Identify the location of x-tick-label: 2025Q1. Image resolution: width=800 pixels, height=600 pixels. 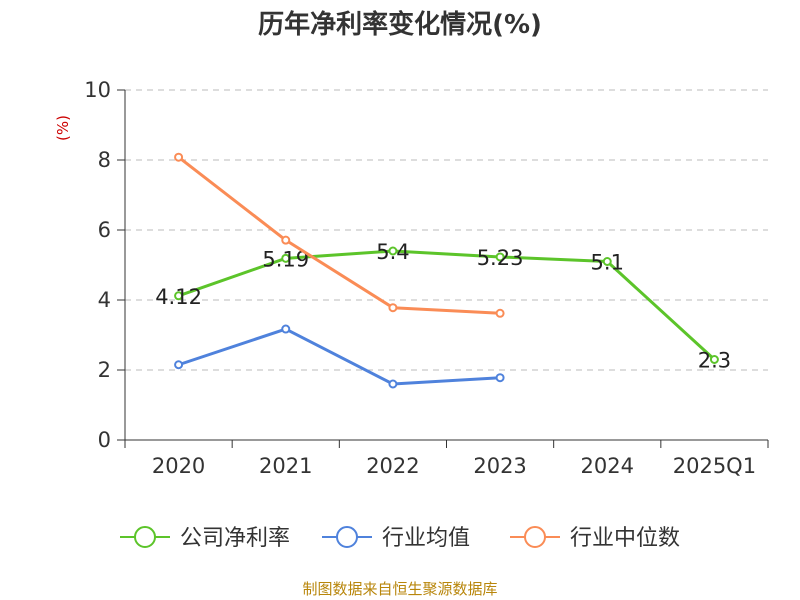
(714, 466).